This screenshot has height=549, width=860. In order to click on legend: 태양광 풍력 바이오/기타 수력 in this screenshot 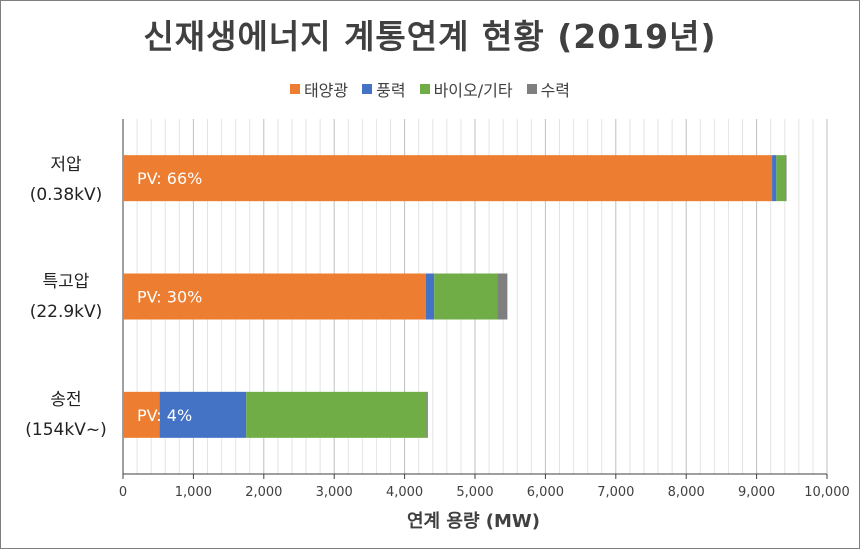, I will do `click(430, 89)`.